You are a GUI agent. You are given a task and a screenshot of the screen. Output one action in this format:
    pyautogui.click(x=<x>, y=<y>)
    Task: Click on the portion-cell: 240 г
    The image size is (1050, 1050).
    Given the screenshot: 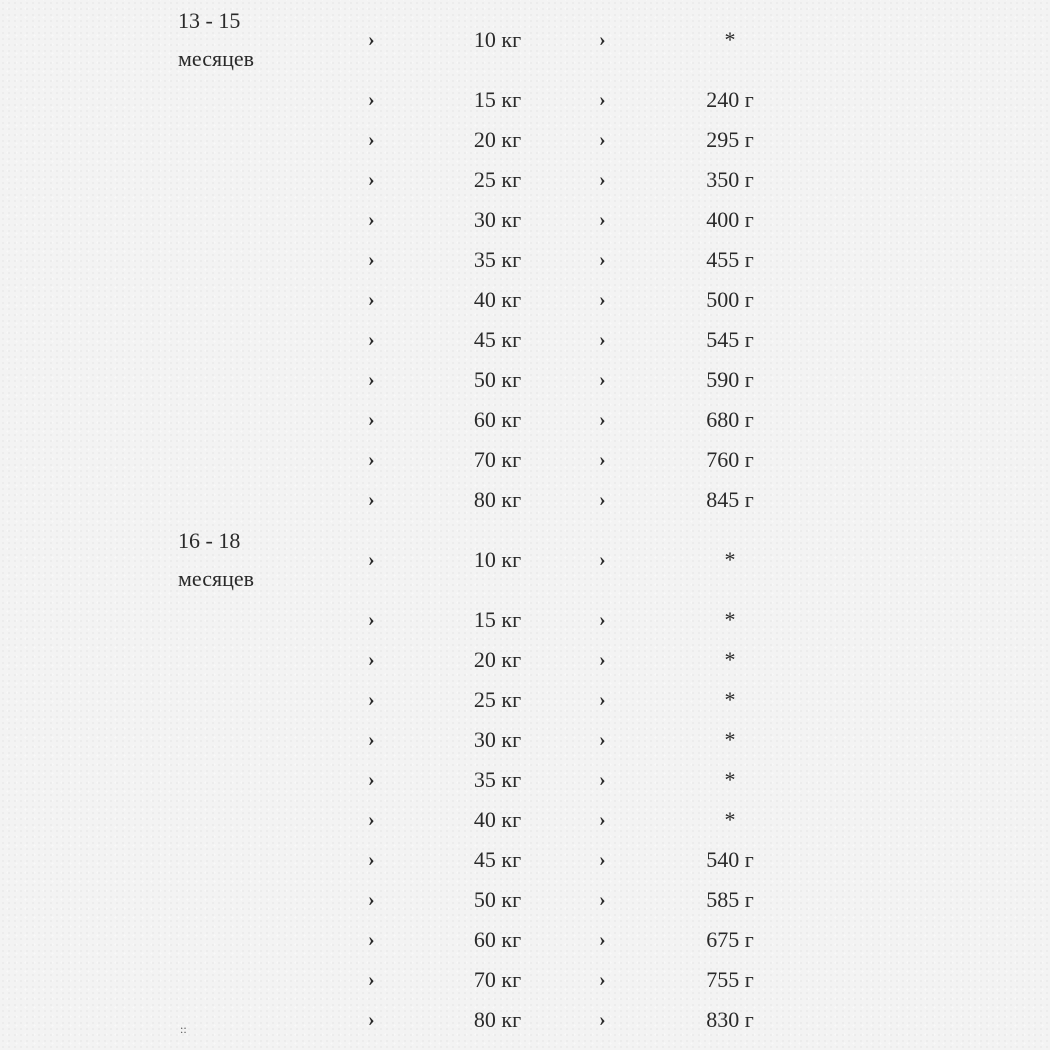 What is the action you would take?
    pyautogui.click(x=730, y=99)
    